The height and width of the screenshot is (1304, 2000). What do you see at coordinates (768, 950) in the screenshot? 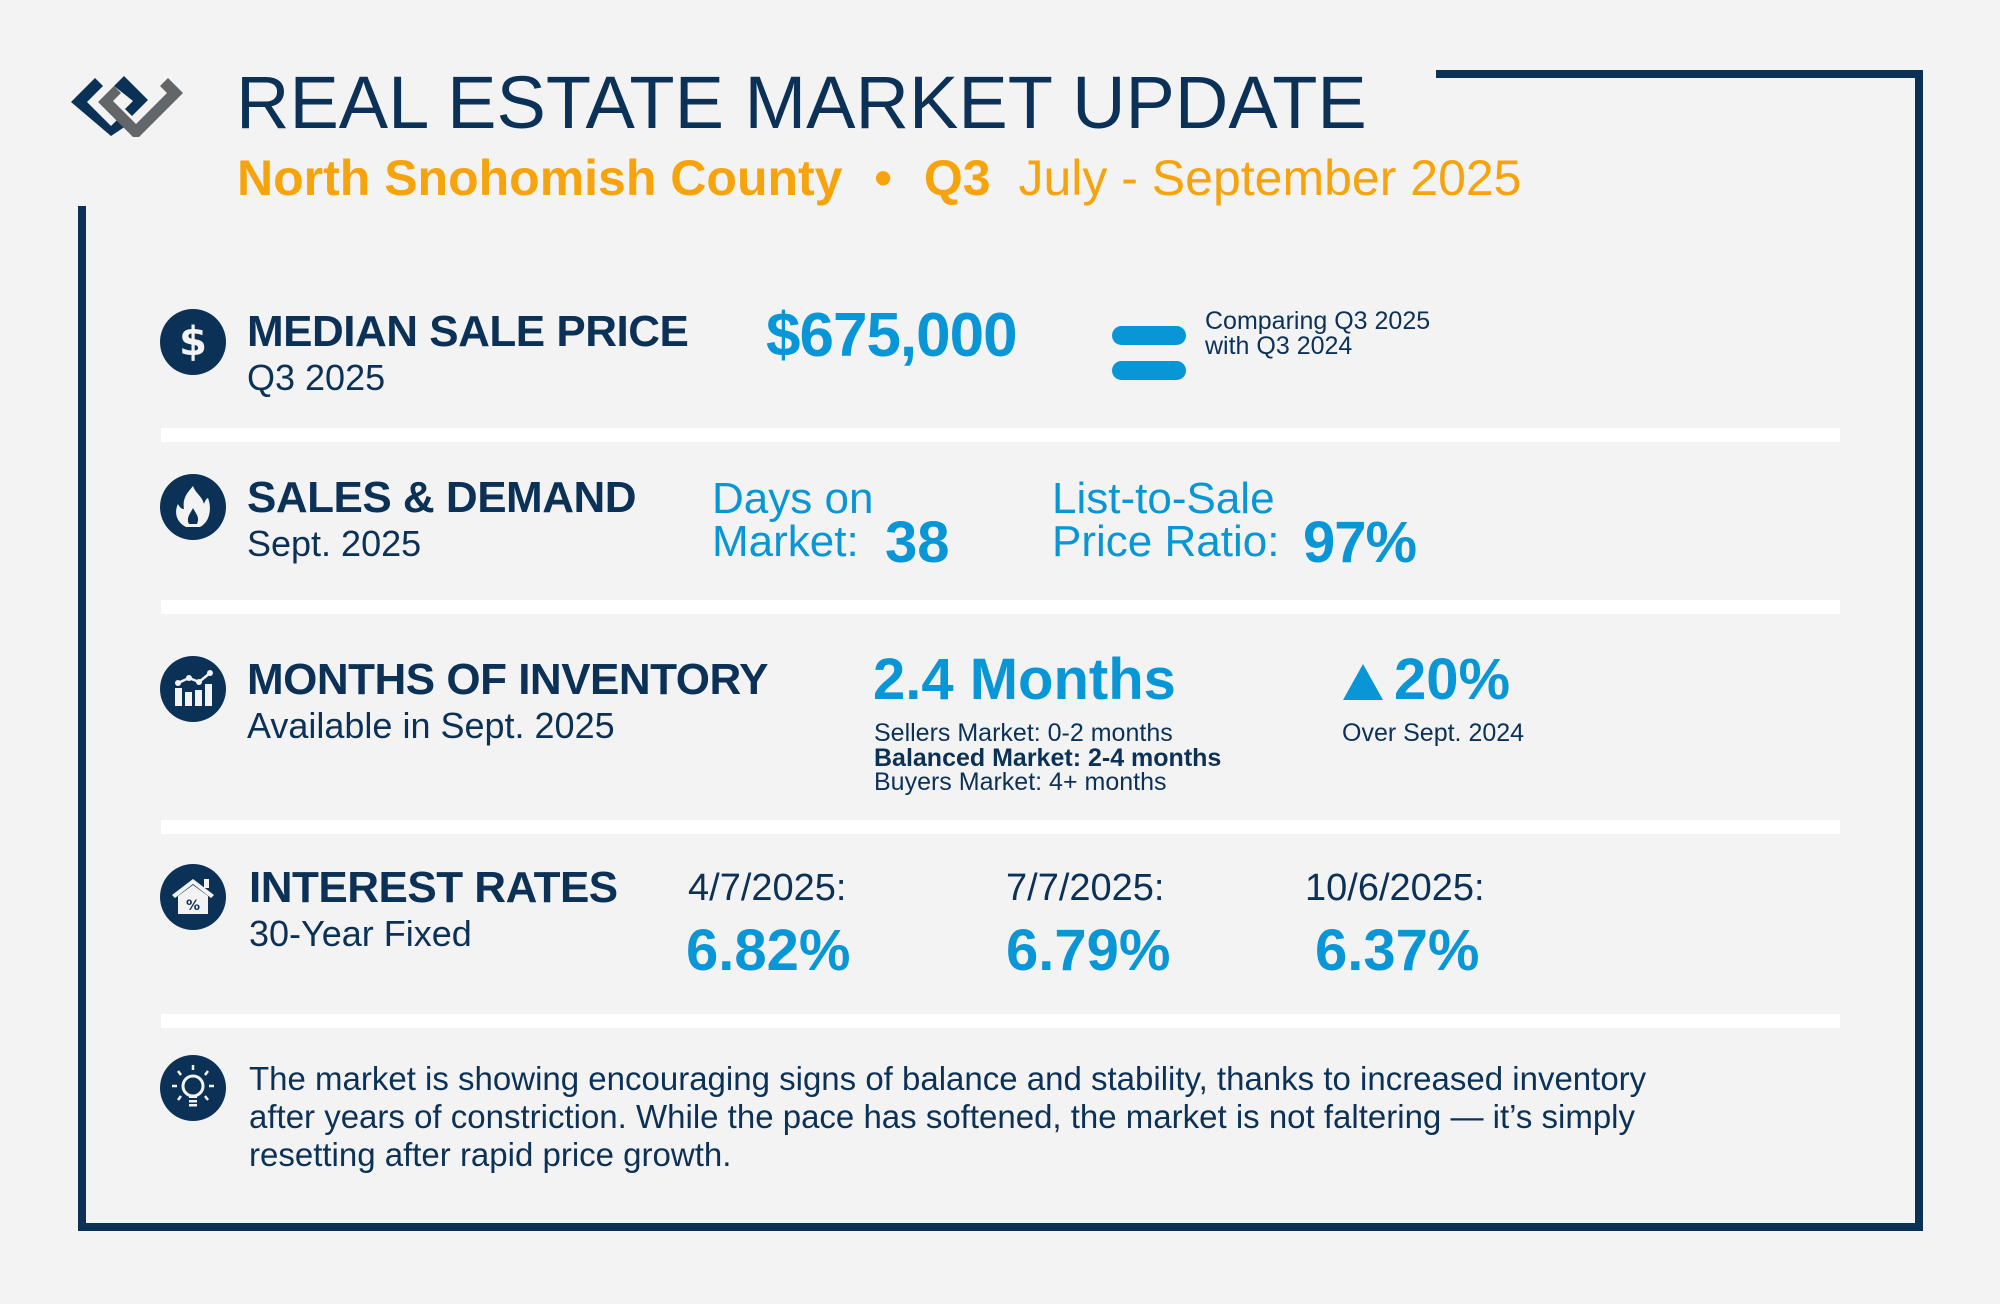
I see `rate-value-1: 6.82%` at bounding box center [768, 950].